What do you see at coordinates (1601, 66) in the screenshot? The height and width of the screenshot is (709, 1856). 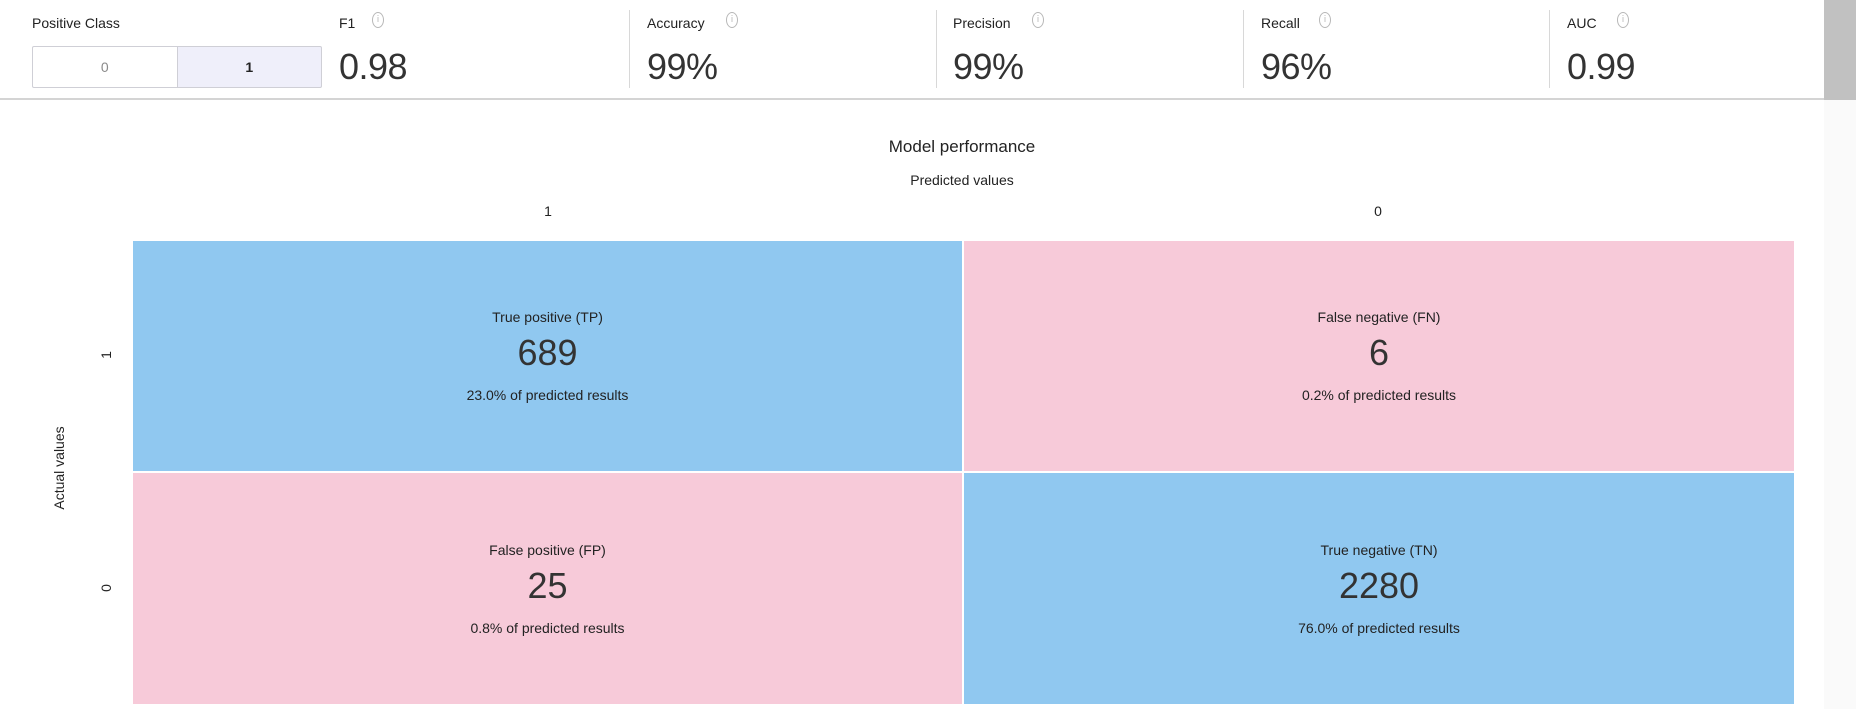 I see `metric-auc-value: 0.99` at bounding box center [1601, 66].